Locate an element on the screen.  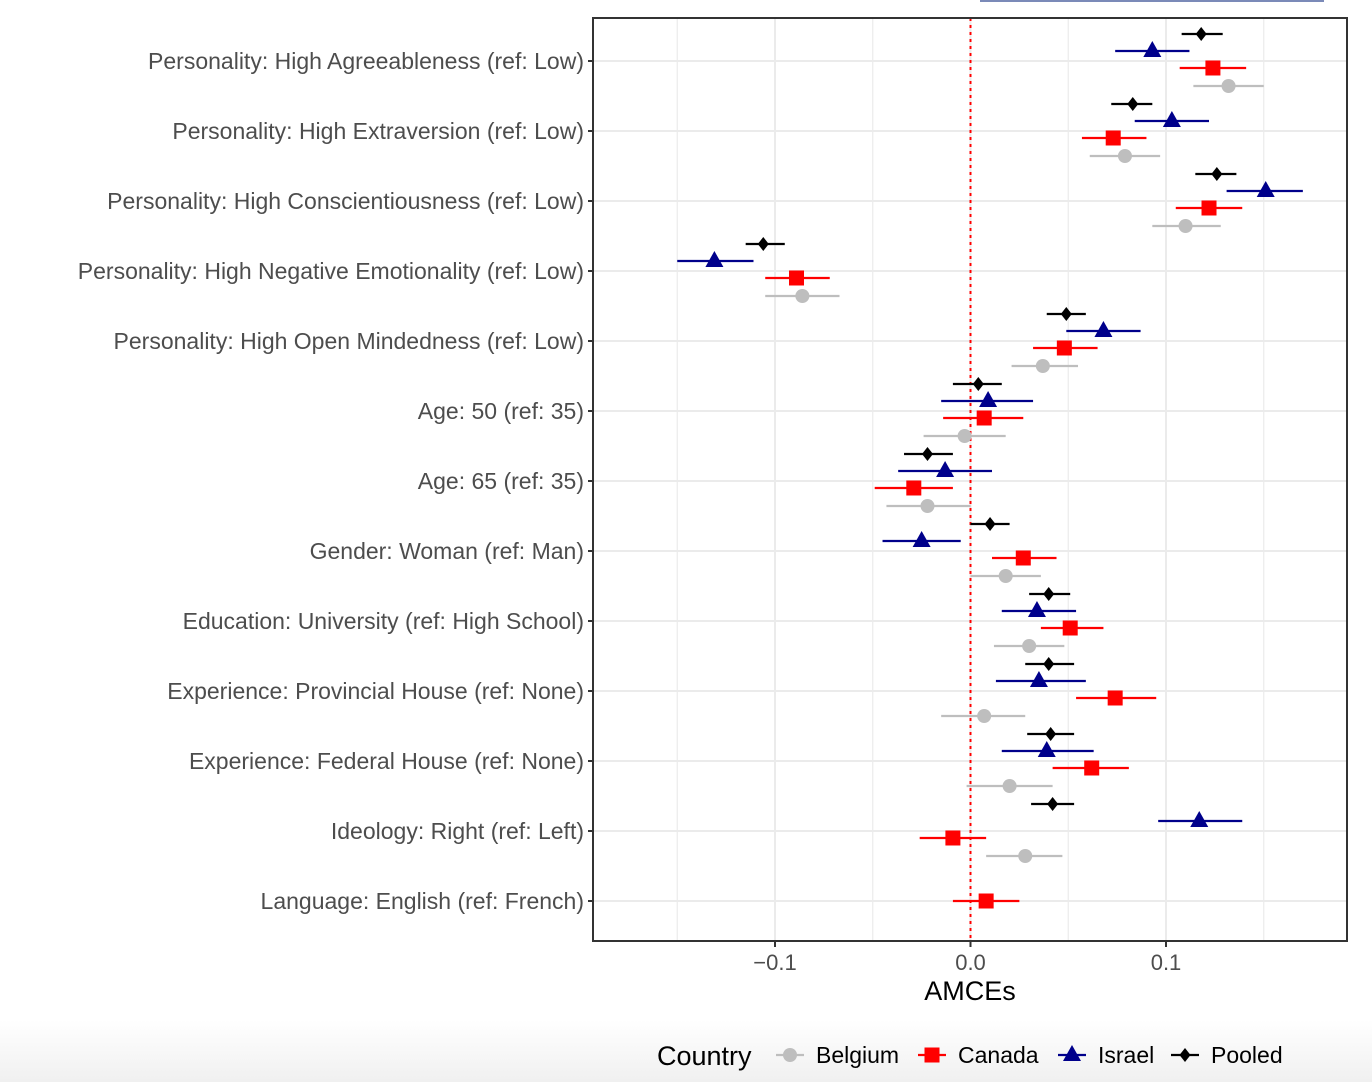
y-axis-label: Ideology: Right (ref: Left) is located at coordinates (457, 831).